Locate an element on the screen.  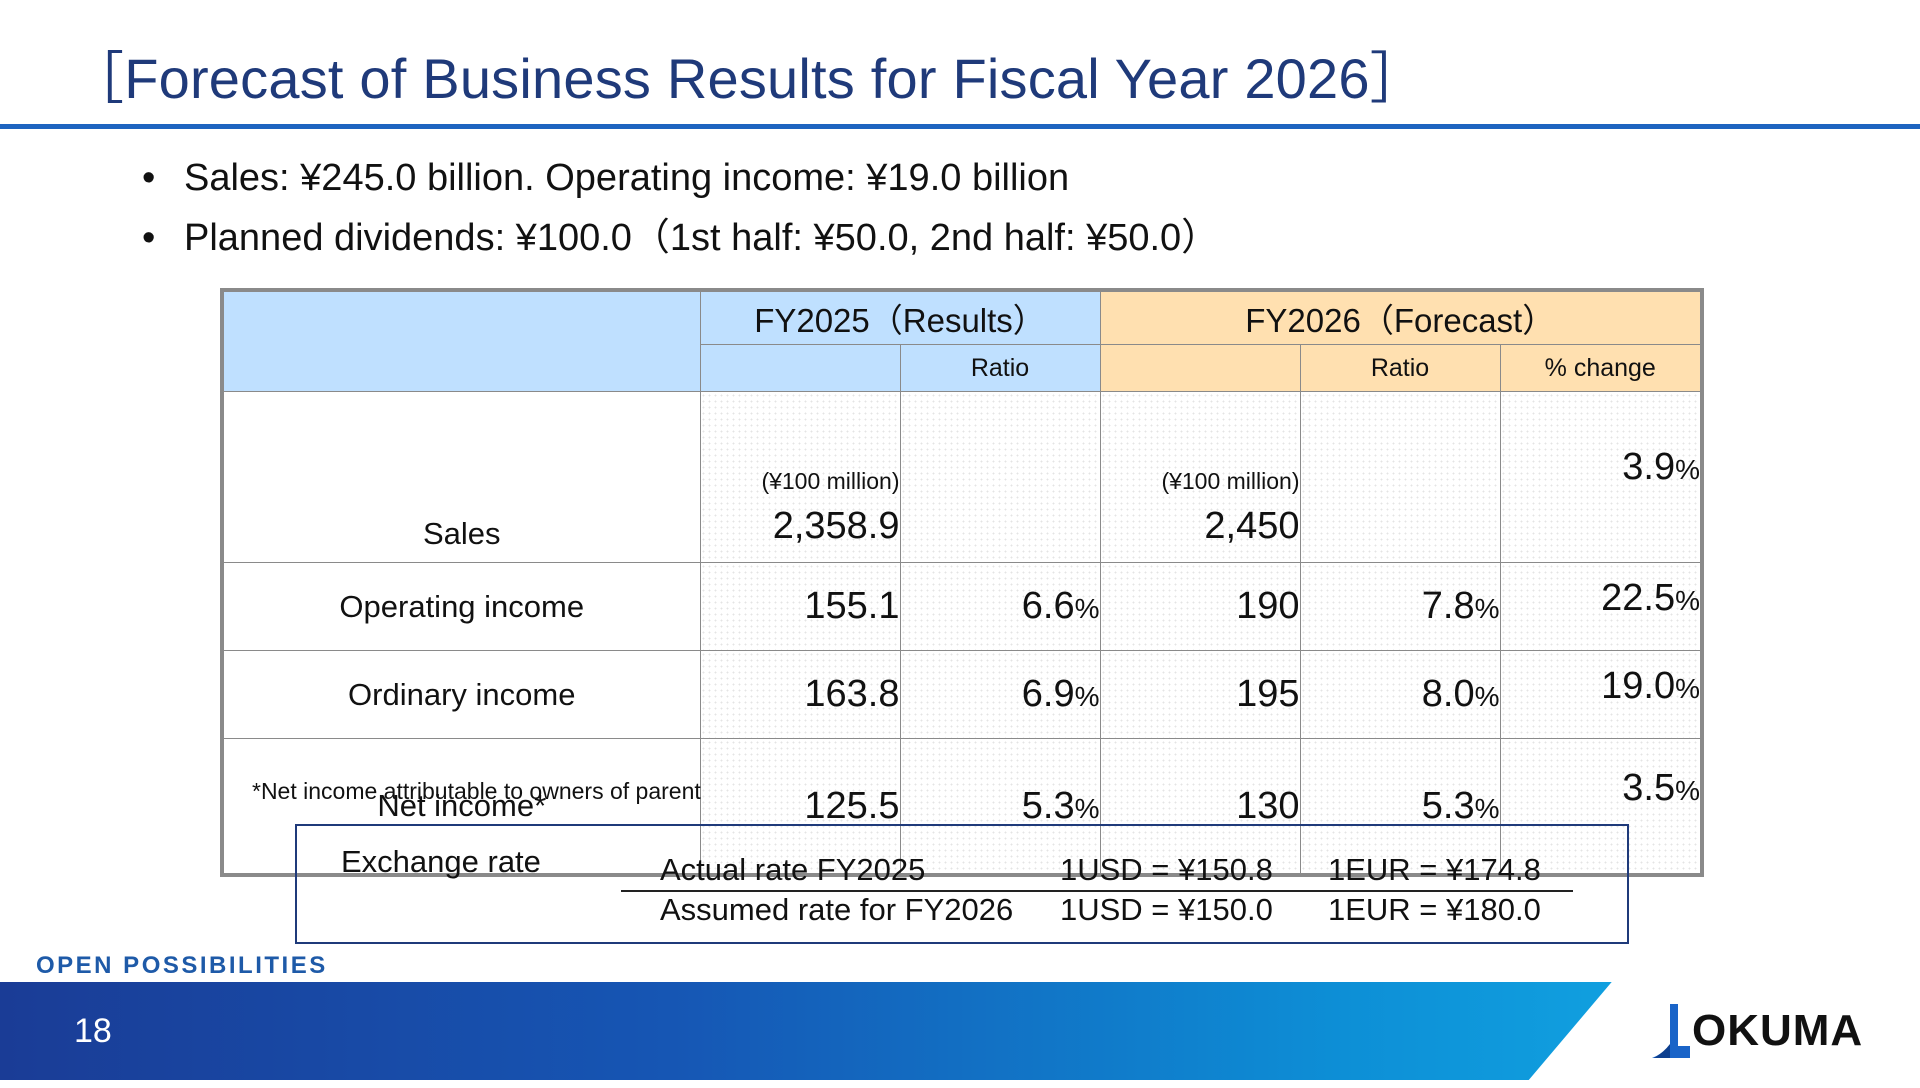
fy2026-ratio-cell: 8.0% is located at coordinates (1400, 694).